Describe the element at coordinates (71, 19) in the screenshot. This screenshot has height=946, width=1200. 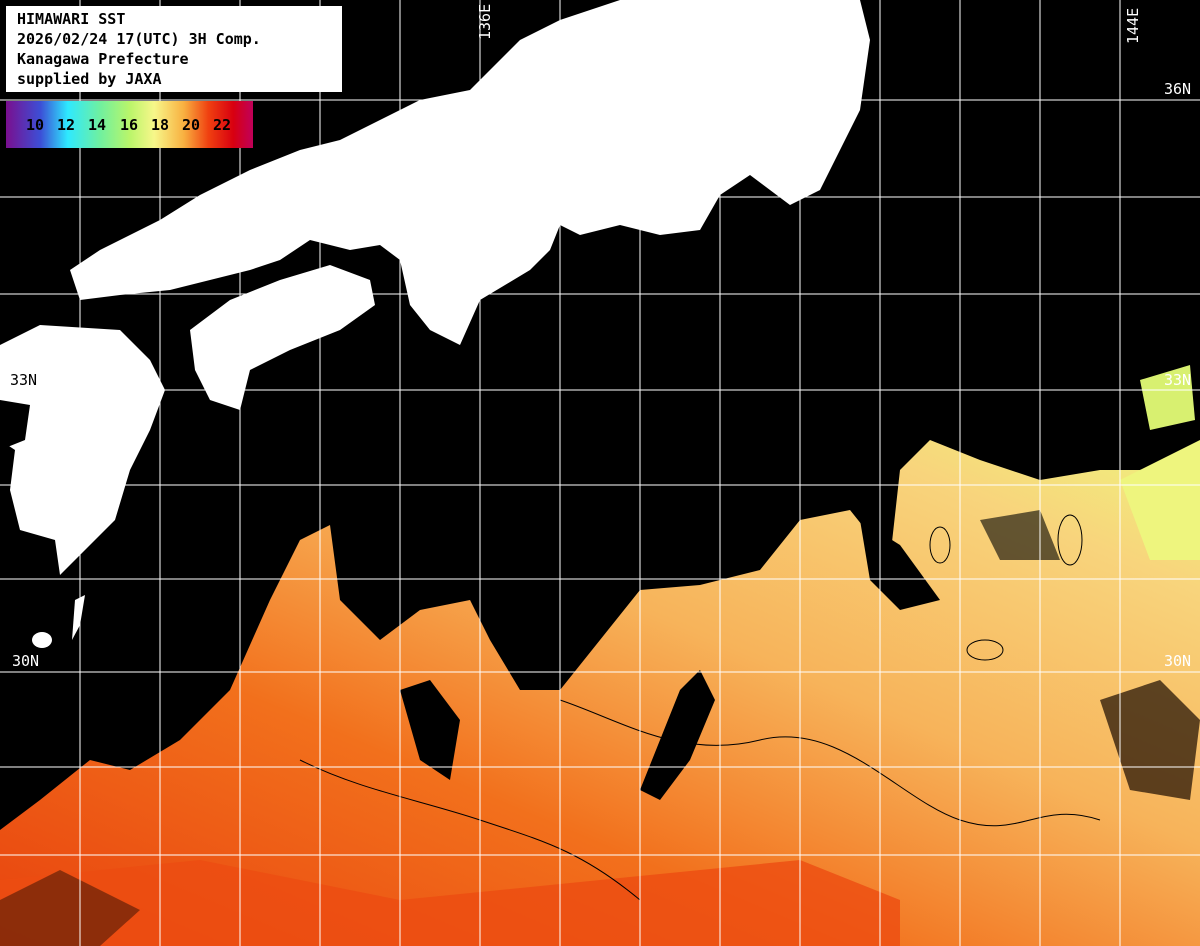
I see `product-title: HIMAWARI SST` at that location.